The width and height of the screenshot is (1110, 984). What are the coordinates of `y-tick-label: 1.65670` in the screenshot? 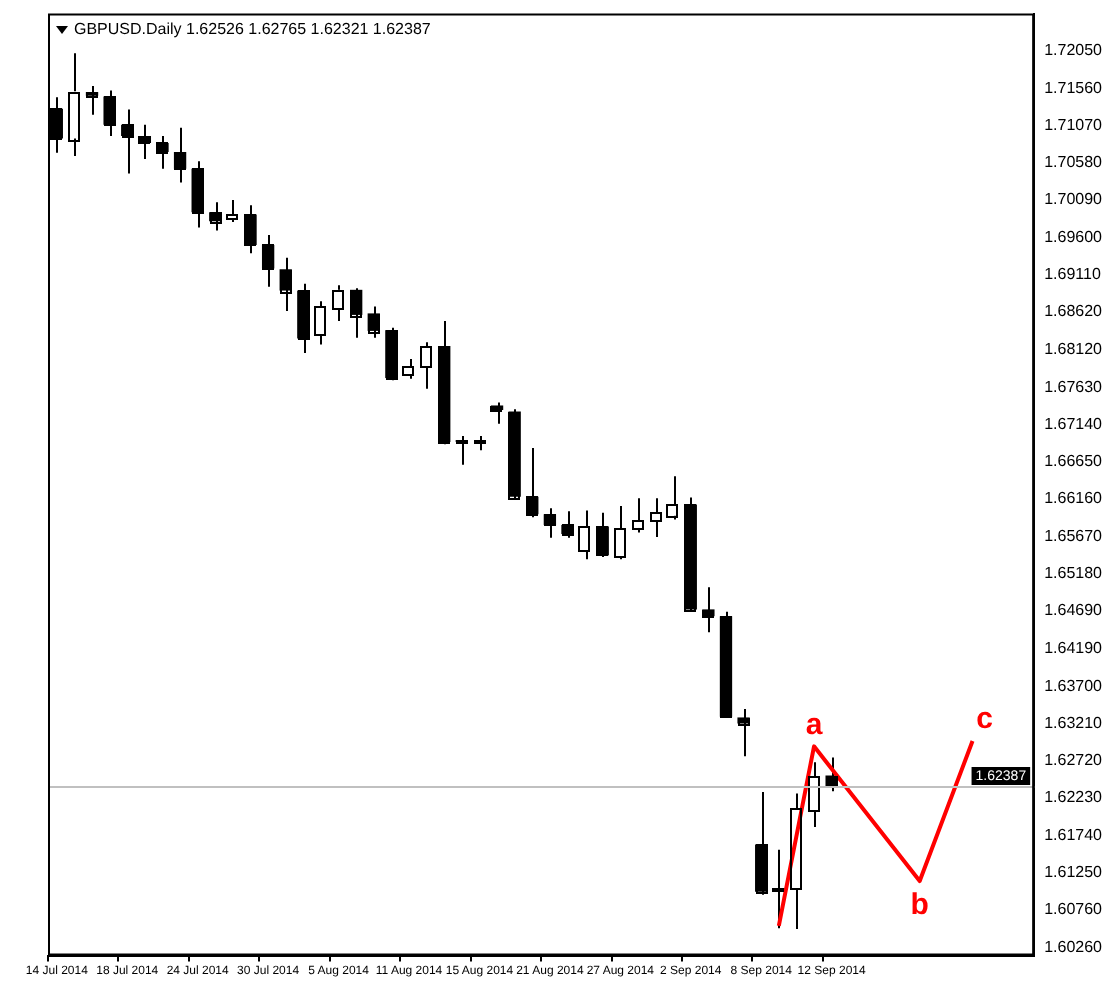 It's located at (1074, 535).